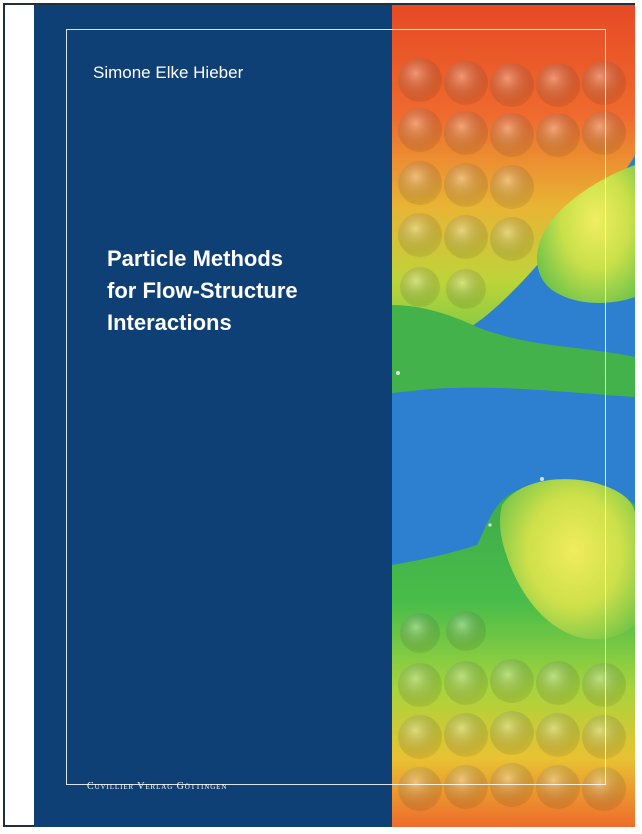 Image resolution: width=642 pixels, height=834 pixels. Describe the element at coordinates (157, 786) in the screenshot. I see `publisher-name: Cuvillier Verlag Göttingen` at that location.